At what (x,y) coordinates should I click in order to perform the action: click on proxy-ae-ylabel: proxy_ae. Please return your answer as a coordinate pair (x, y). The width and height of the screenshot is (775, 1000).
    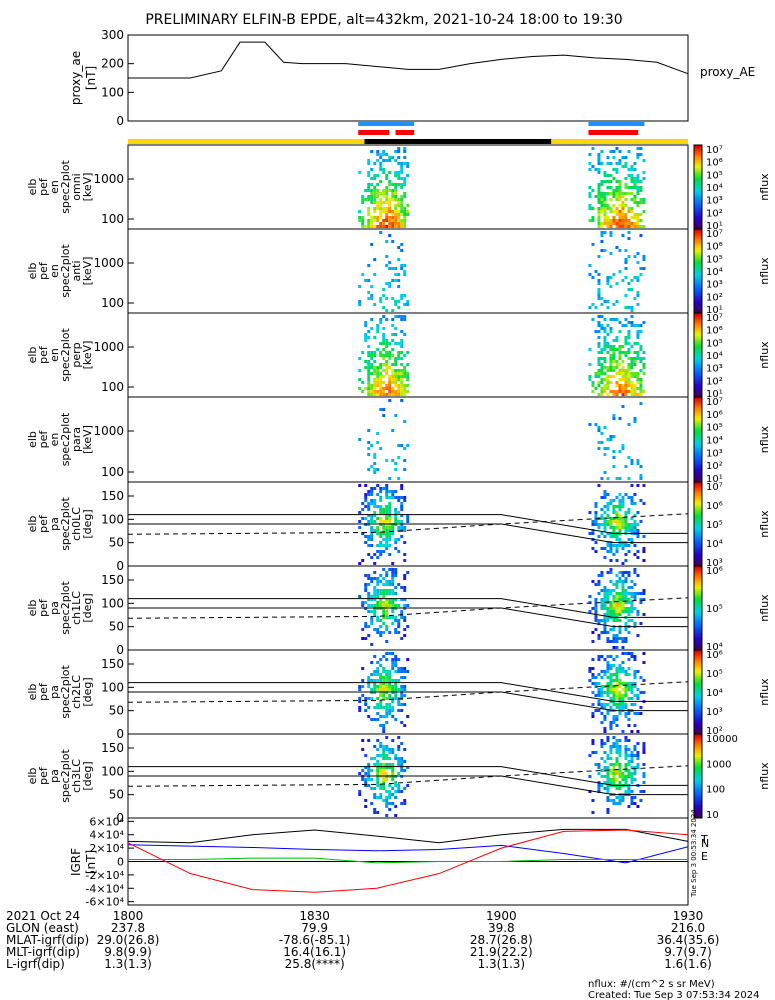
    Looking at the image, I should click on (76, 78).